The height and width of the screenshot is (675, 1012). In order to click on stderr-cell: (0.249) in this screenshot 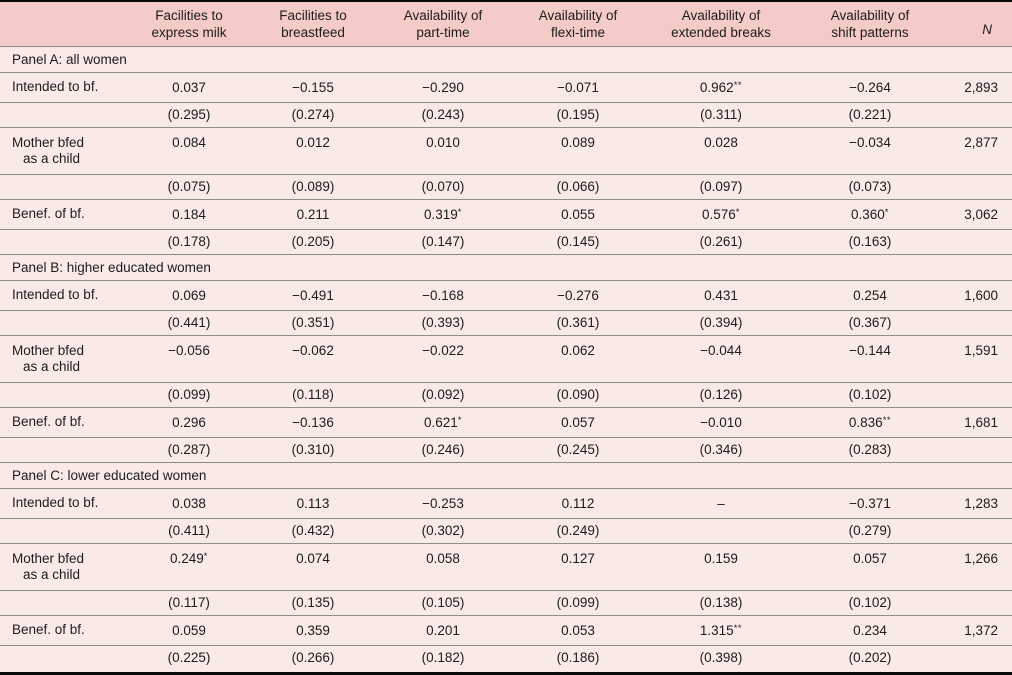, I will do `click(578, 530)`.